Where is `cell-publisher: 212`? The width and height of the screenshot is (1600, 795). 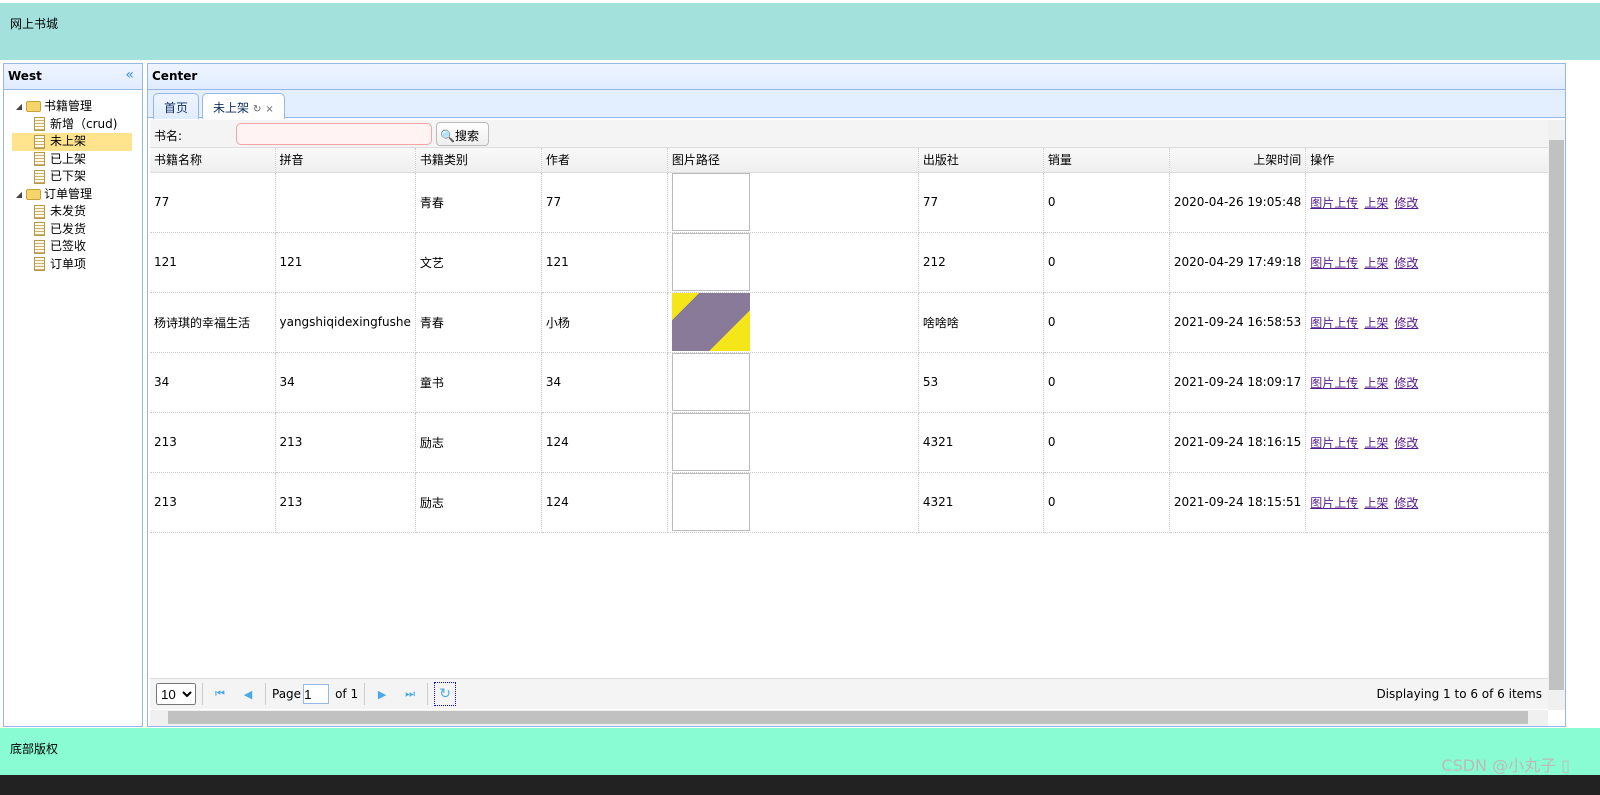
cell-publisher: 212 is located at coordinates (981, 262).